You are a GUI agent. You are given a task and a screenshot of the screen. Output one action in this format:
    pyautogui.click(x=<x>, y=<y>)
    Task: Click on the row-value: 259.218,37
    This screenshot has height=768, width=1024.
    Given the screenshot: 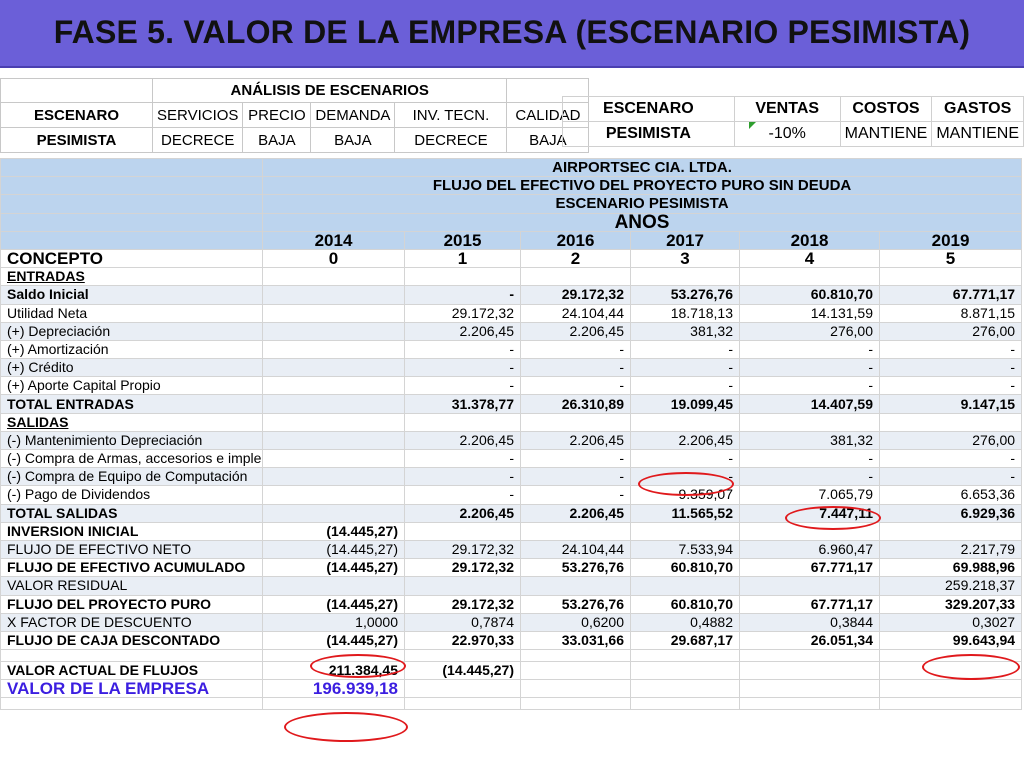 What is the action you would take?
    pyautogui.click(x=950, y=586)
    